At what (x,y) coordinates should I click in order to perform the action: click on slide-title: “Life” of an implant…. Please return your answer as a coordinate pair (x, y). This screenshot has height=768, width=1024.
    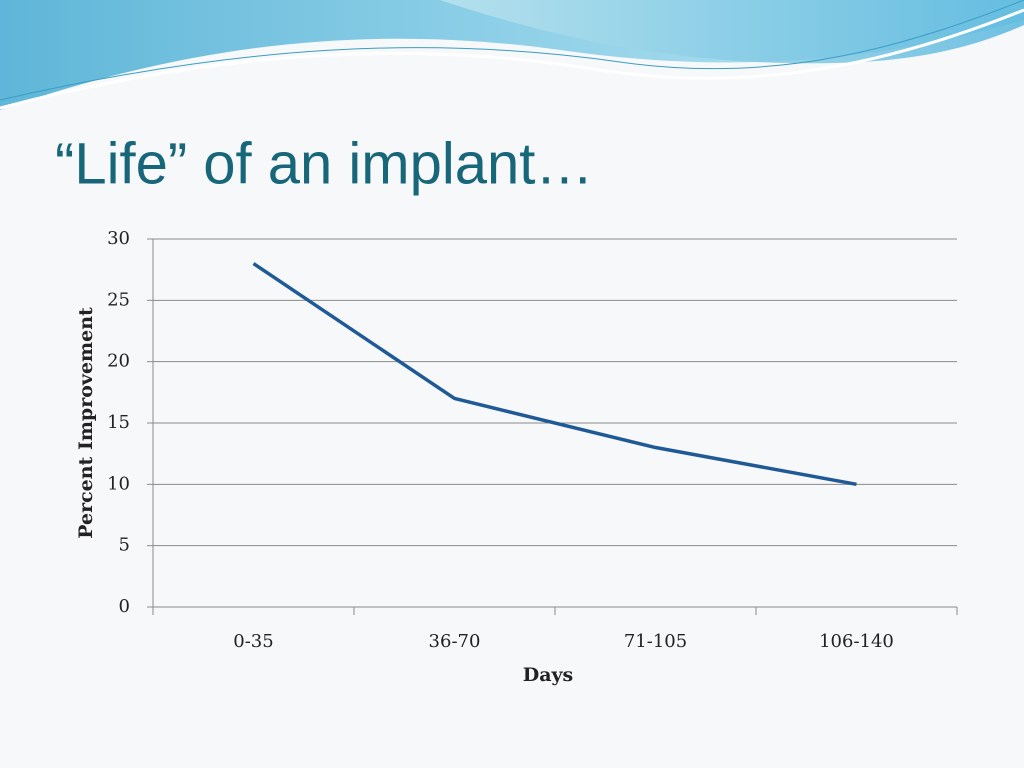
    Looking at the image, I should click on (324, 163).